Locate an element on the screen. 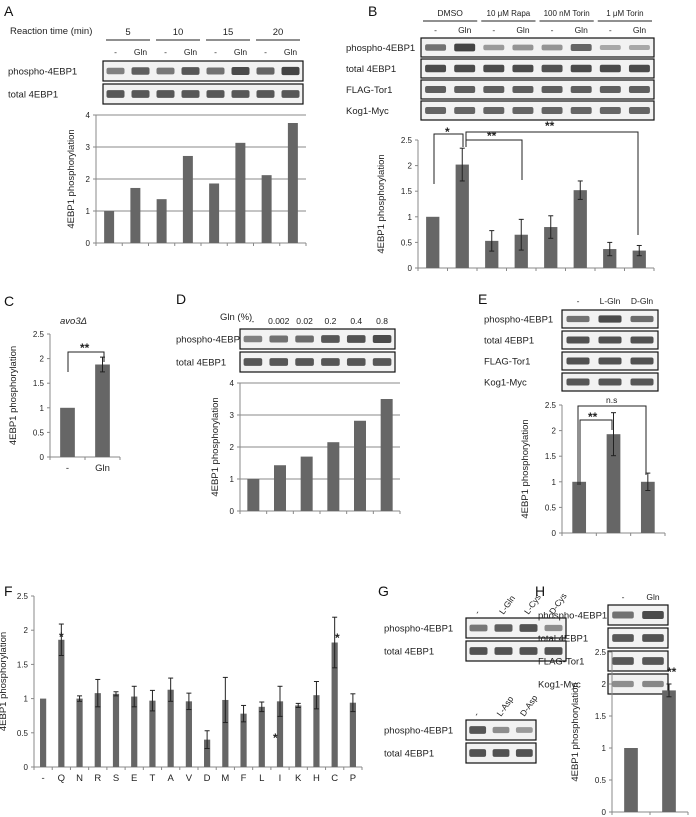 The image size is (696, 817). treatment-headers: DMSO 10 μM Rapa 100 nM Torin 1 μM Torin is located at coordinates (537, 15).